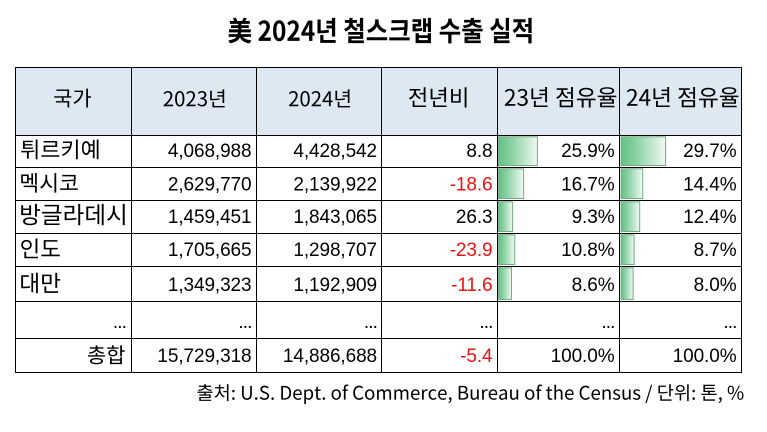 The image size is (767, 432). Describe the element at coordinates (471, 250) in the screenshot. I see `svg-text: -23.9` at that location.